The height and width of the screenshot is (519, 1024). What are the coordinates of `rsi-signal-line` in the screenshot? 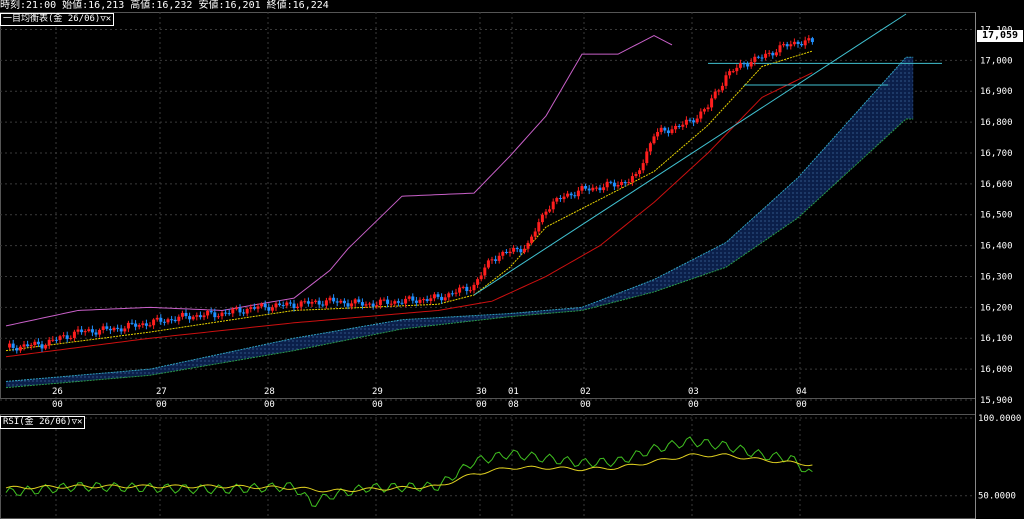 It's located at (409, 473).